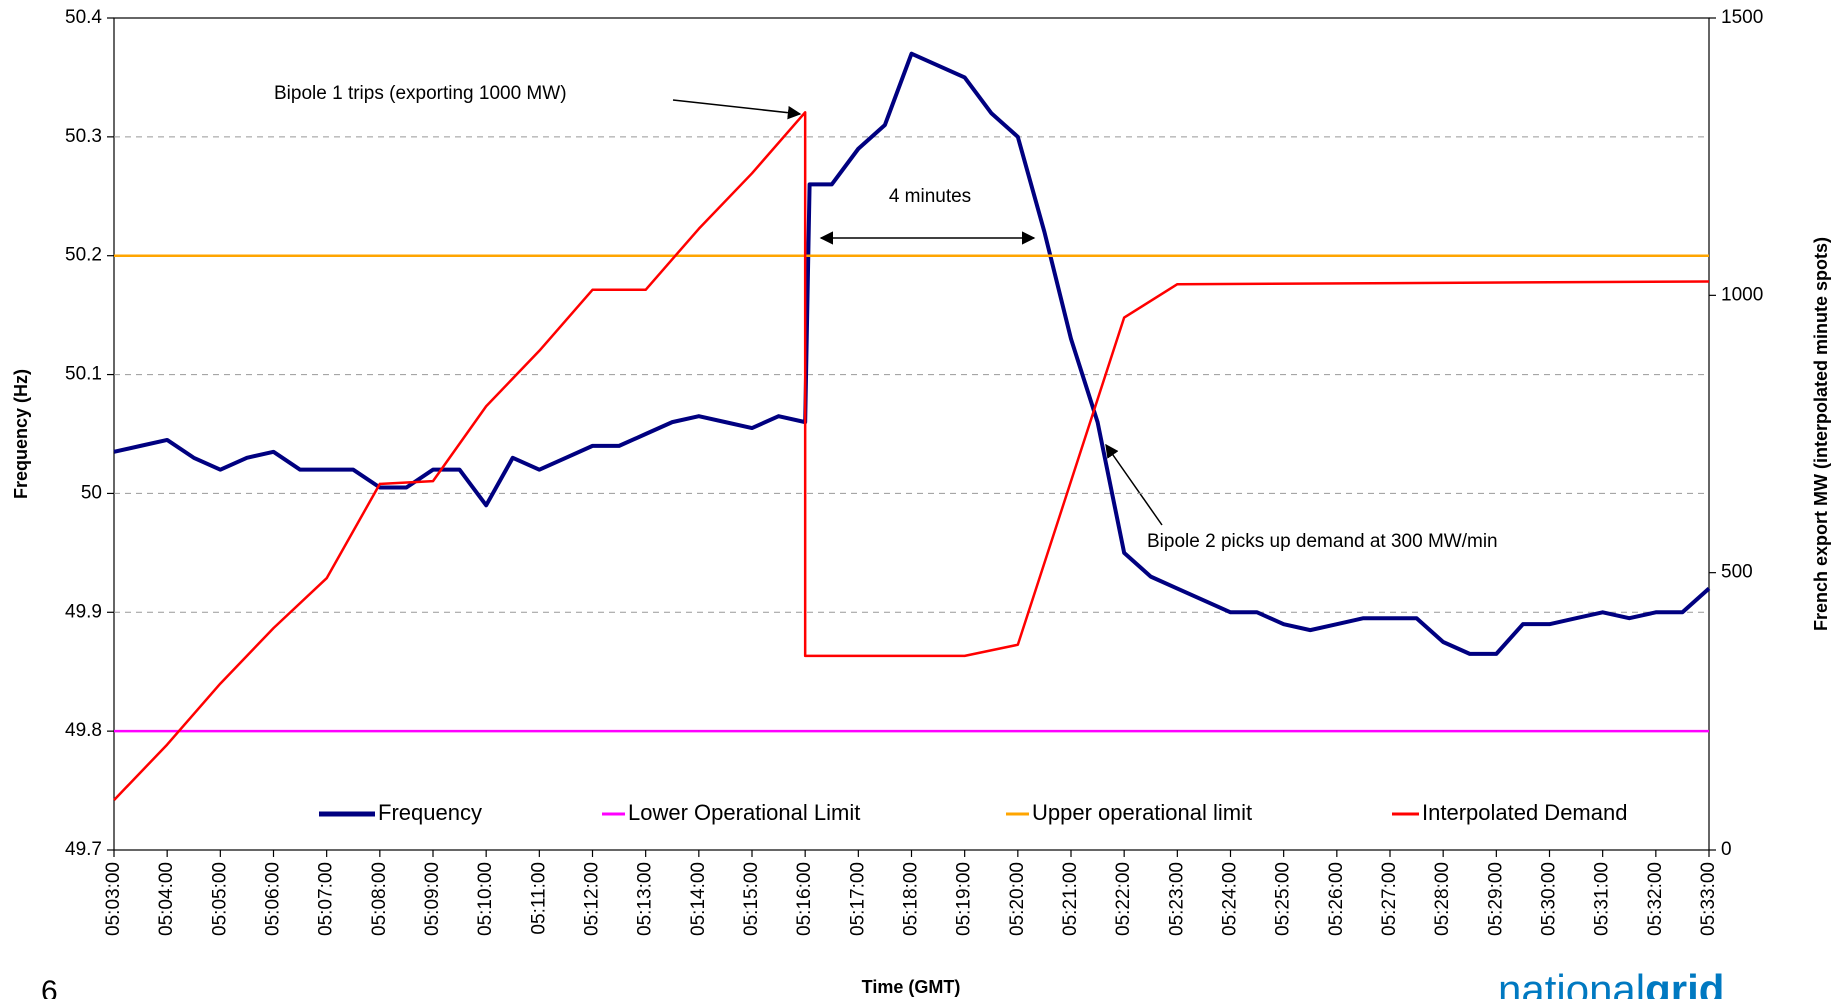 The height and width of the screenshot is (999, 1843). I want to click on logo: nationalgrid, so click(1611, 982).